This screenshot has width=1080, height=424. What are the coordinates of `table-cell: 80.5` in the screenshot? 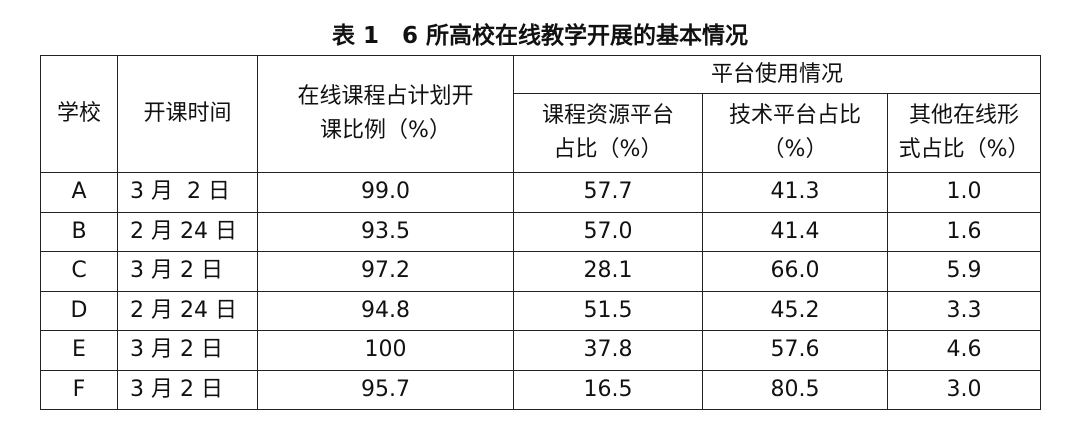 It's located at (795, 389).